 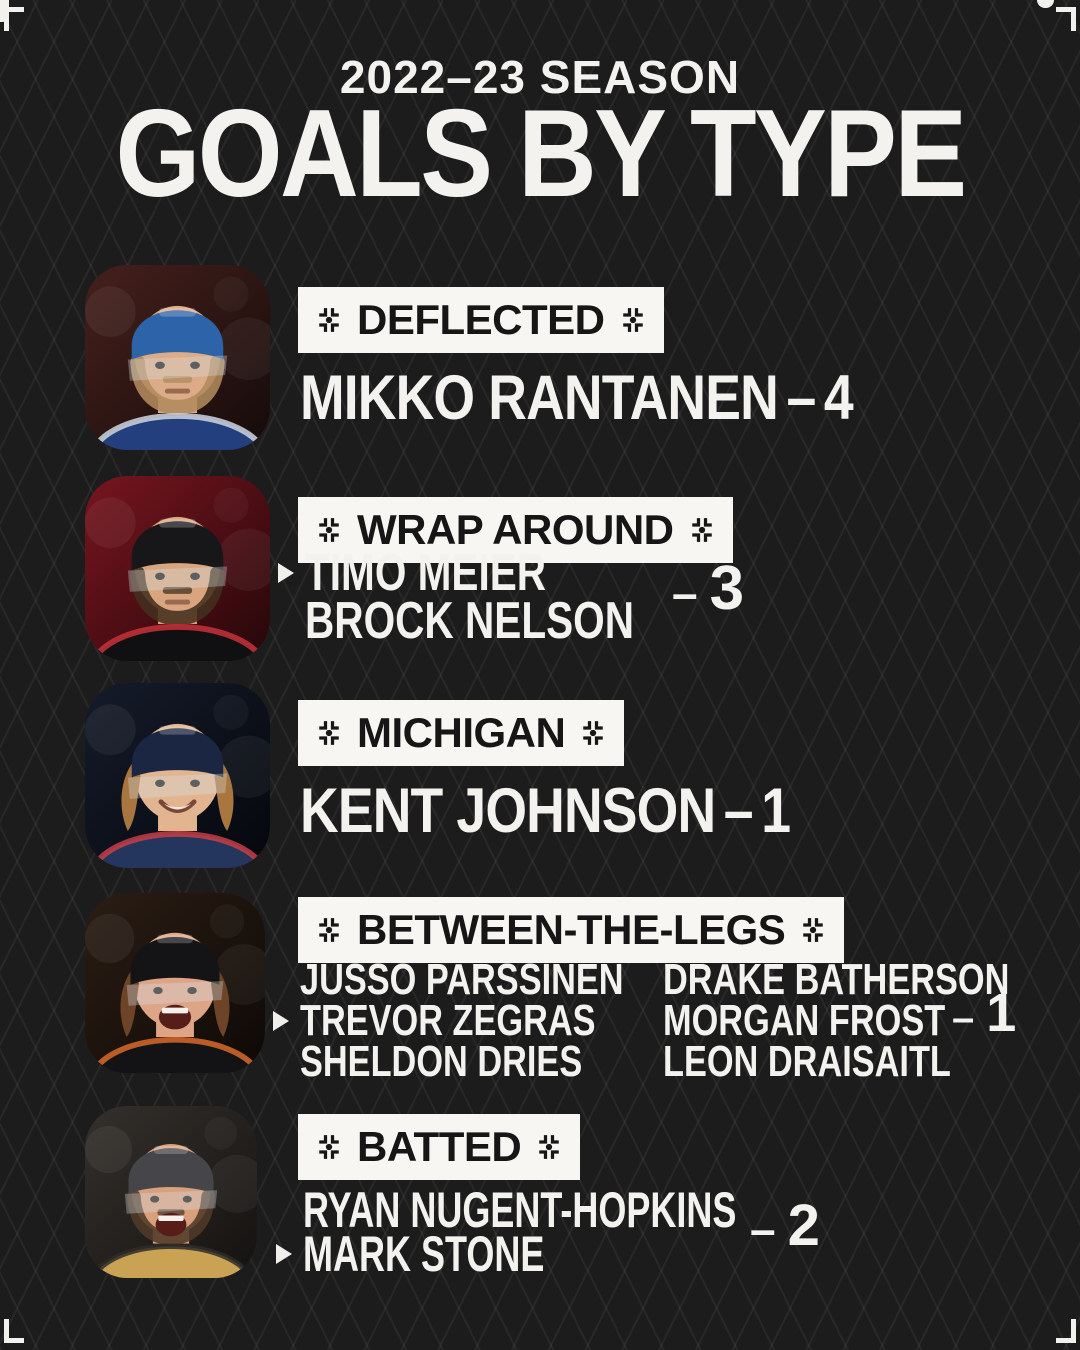 I want to click on player-name: MARK STONE, so click(x=424, y=1254).